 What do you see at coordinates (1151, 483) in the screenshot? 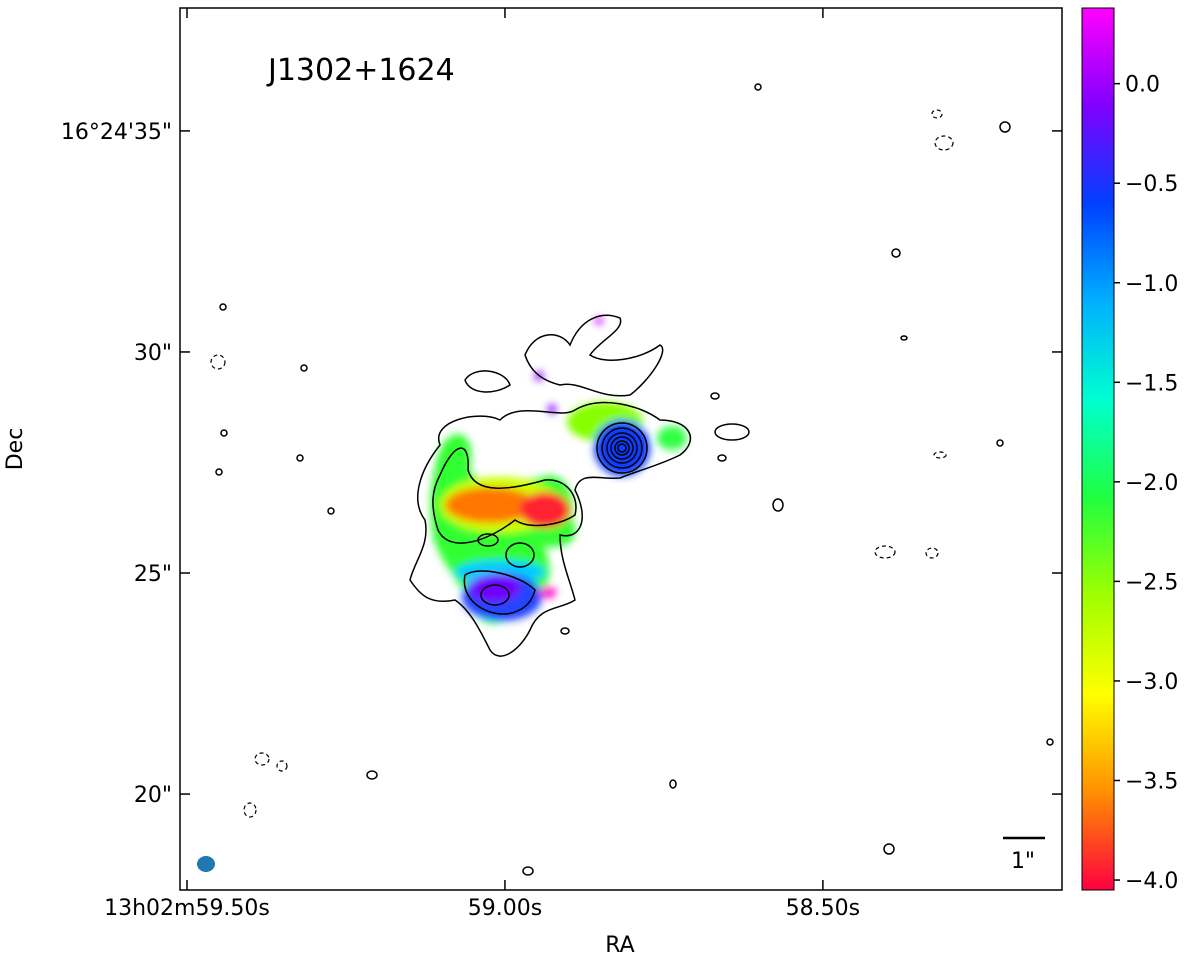
I see `colorbar-tick-label: −2.0` at bounding box center [1151, 483].